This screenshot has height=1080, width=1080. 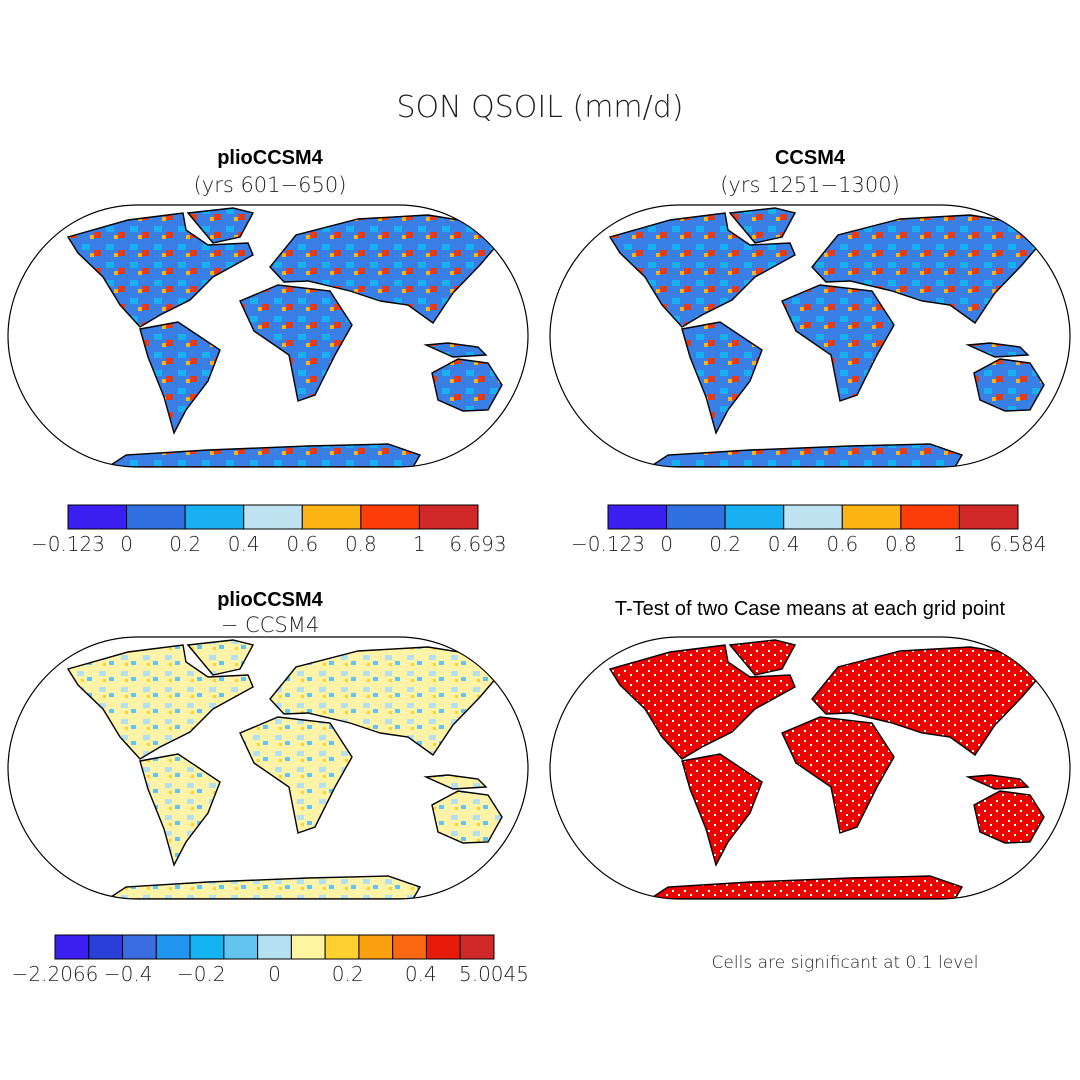 I want to click on colorbar-label: 5.0045, so click(x=494, y=974).